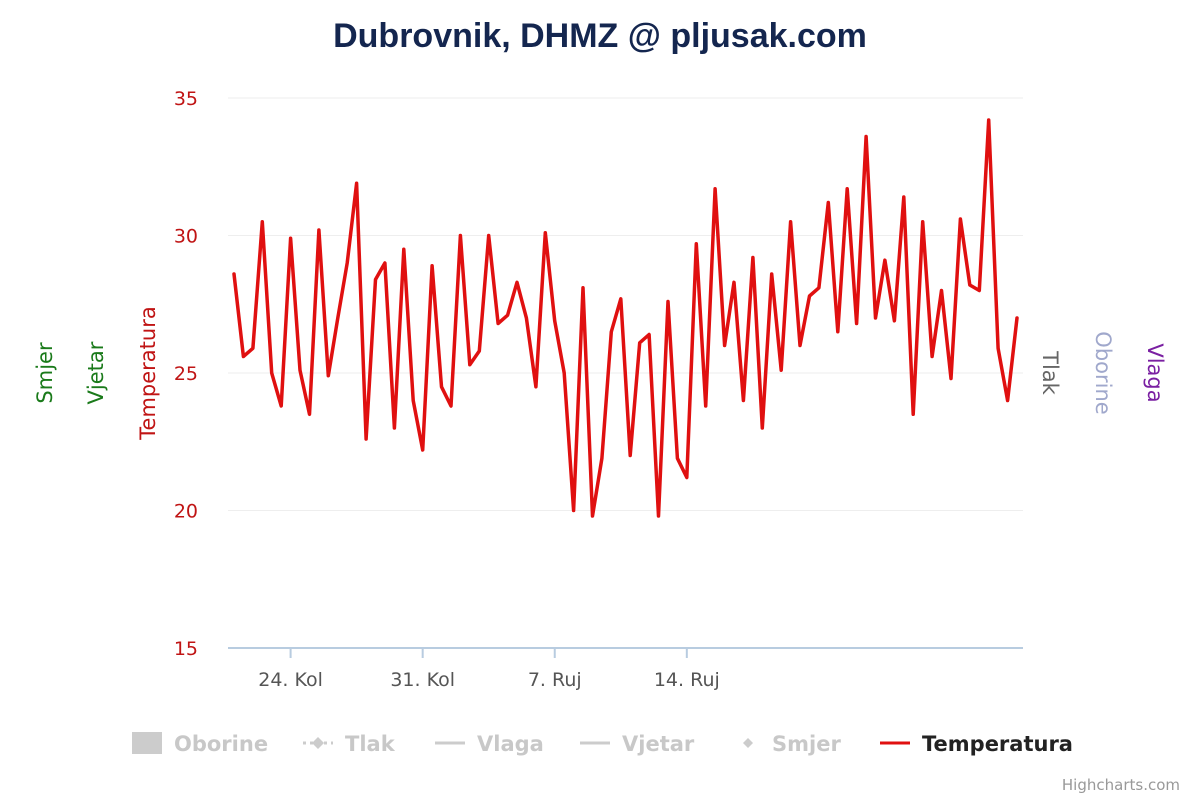  What do you see at coordinates (221, 744) in the screenshot?
I see `legend-label: Oborine` at bounding box center [221, 744].